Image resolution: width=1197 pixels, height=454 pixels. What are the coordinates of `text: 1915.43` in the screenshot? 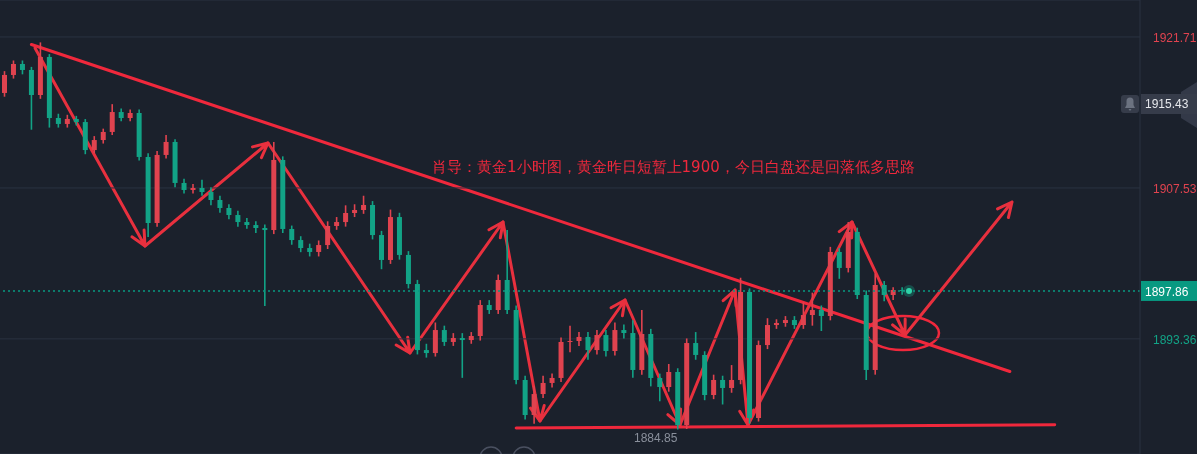 It's located at (1169, 104).